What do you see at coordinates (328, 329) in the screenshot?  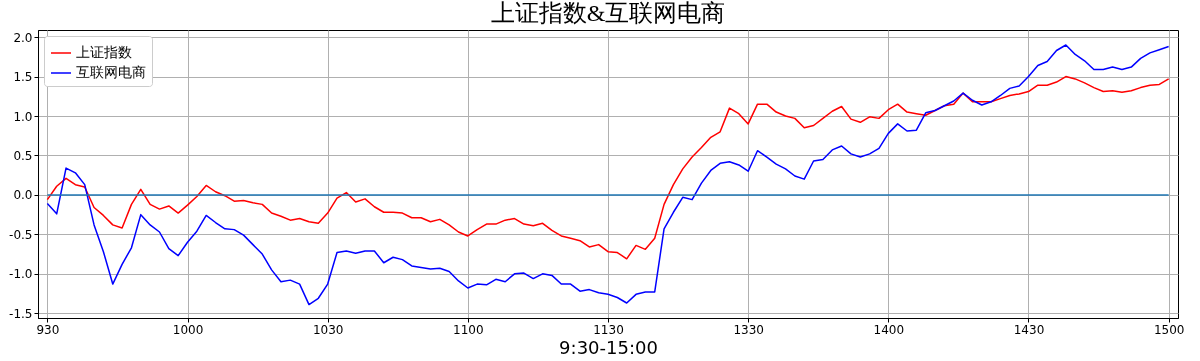 I see `x-tick-label: 1030` at bounding box center [328, 329].